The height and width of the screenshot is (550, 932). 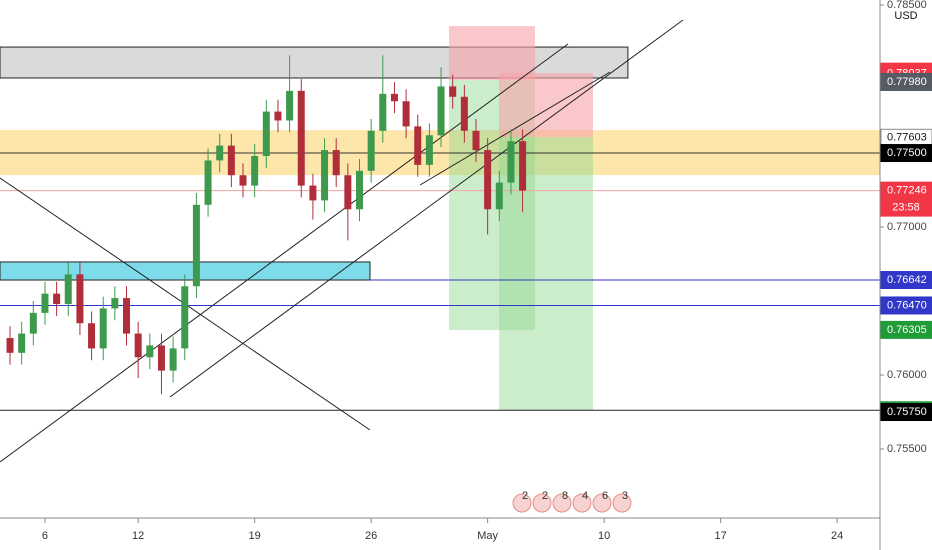 I want to click on trend-line, so click(x=515, y=128).